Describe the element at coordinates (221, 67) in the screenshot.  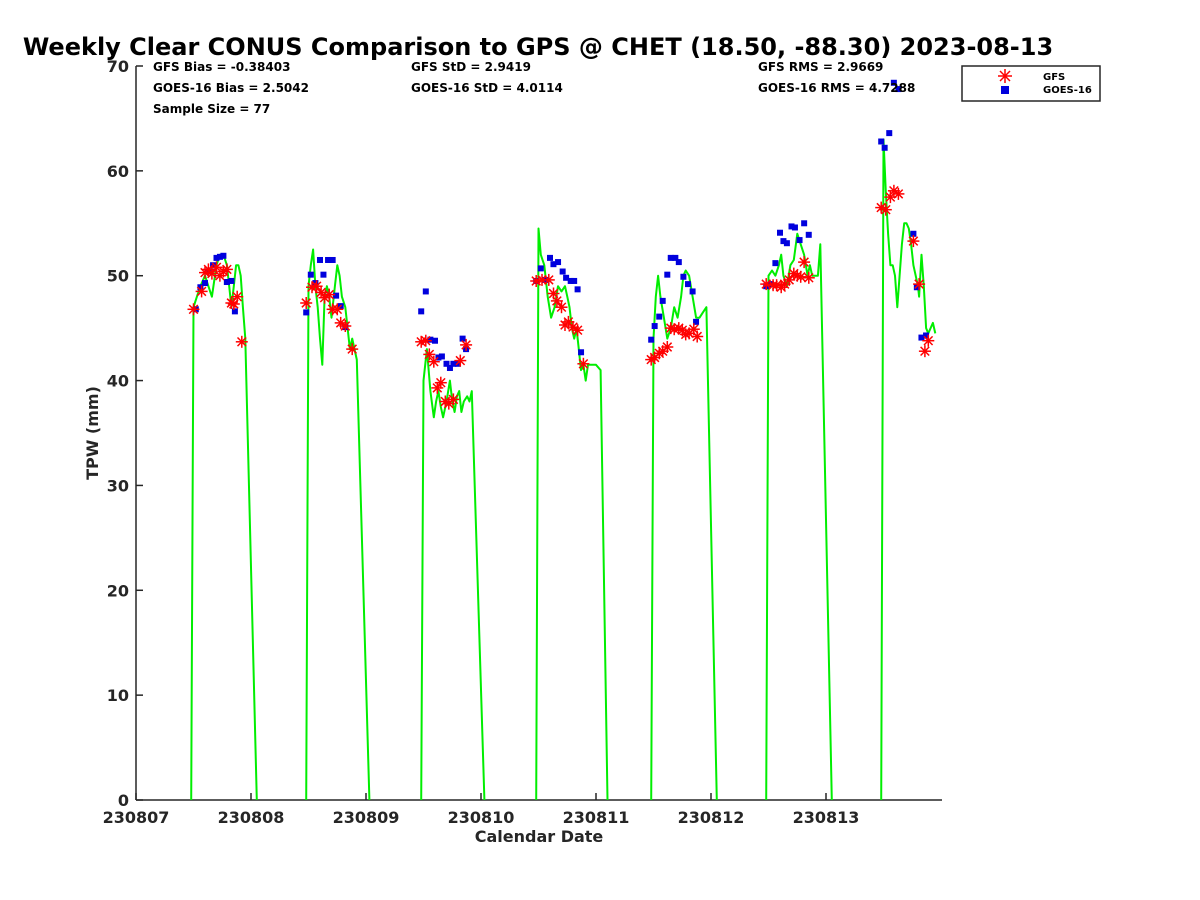
I see `gfs-bias-text: GFS Bias = -0.38403` at that location.